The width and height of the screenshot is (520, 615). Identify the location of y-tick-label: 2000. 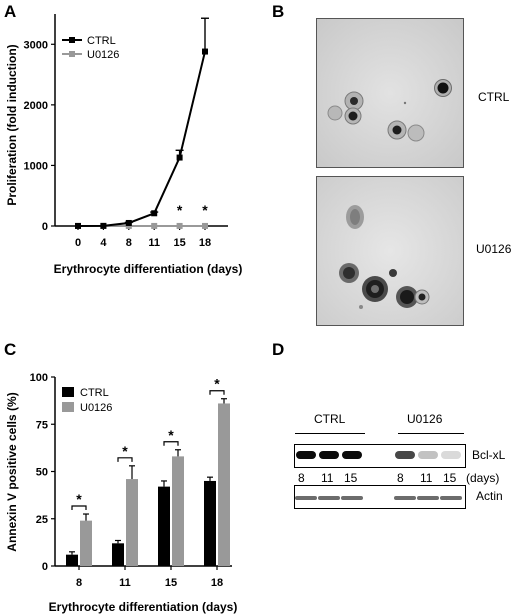
(36, 106).